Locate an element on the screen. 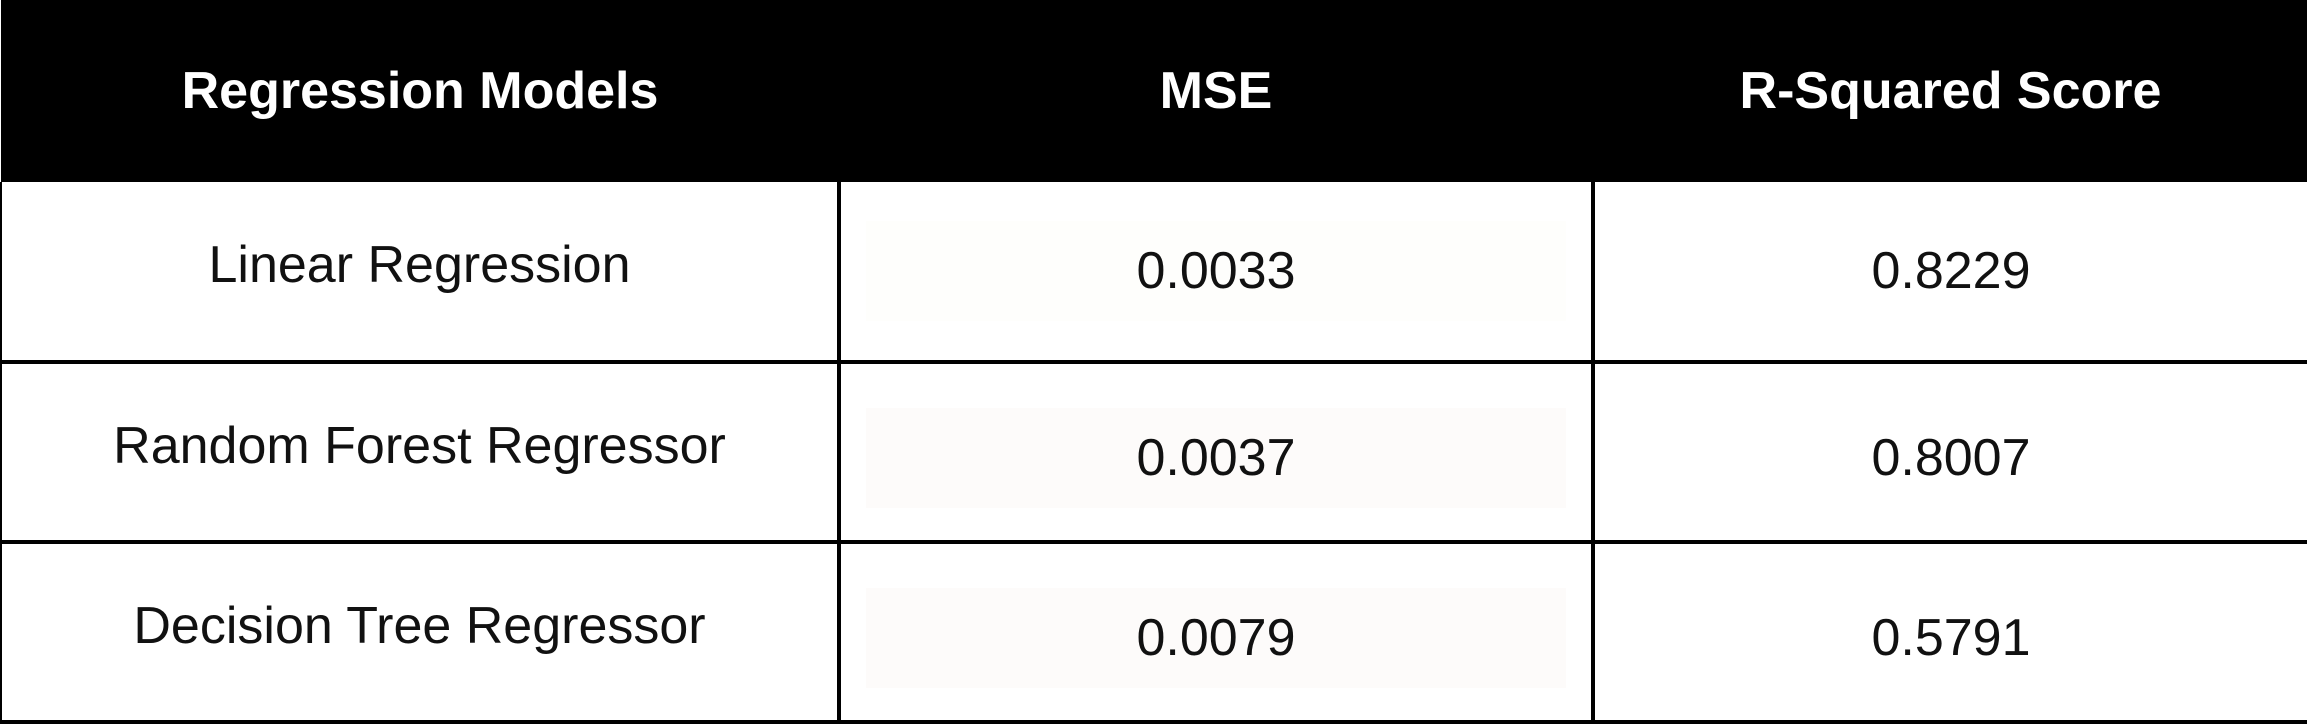 This screenshot has width=2307, height=724. model-name-cell: Linear Regression is located at coordinates (420, 273).